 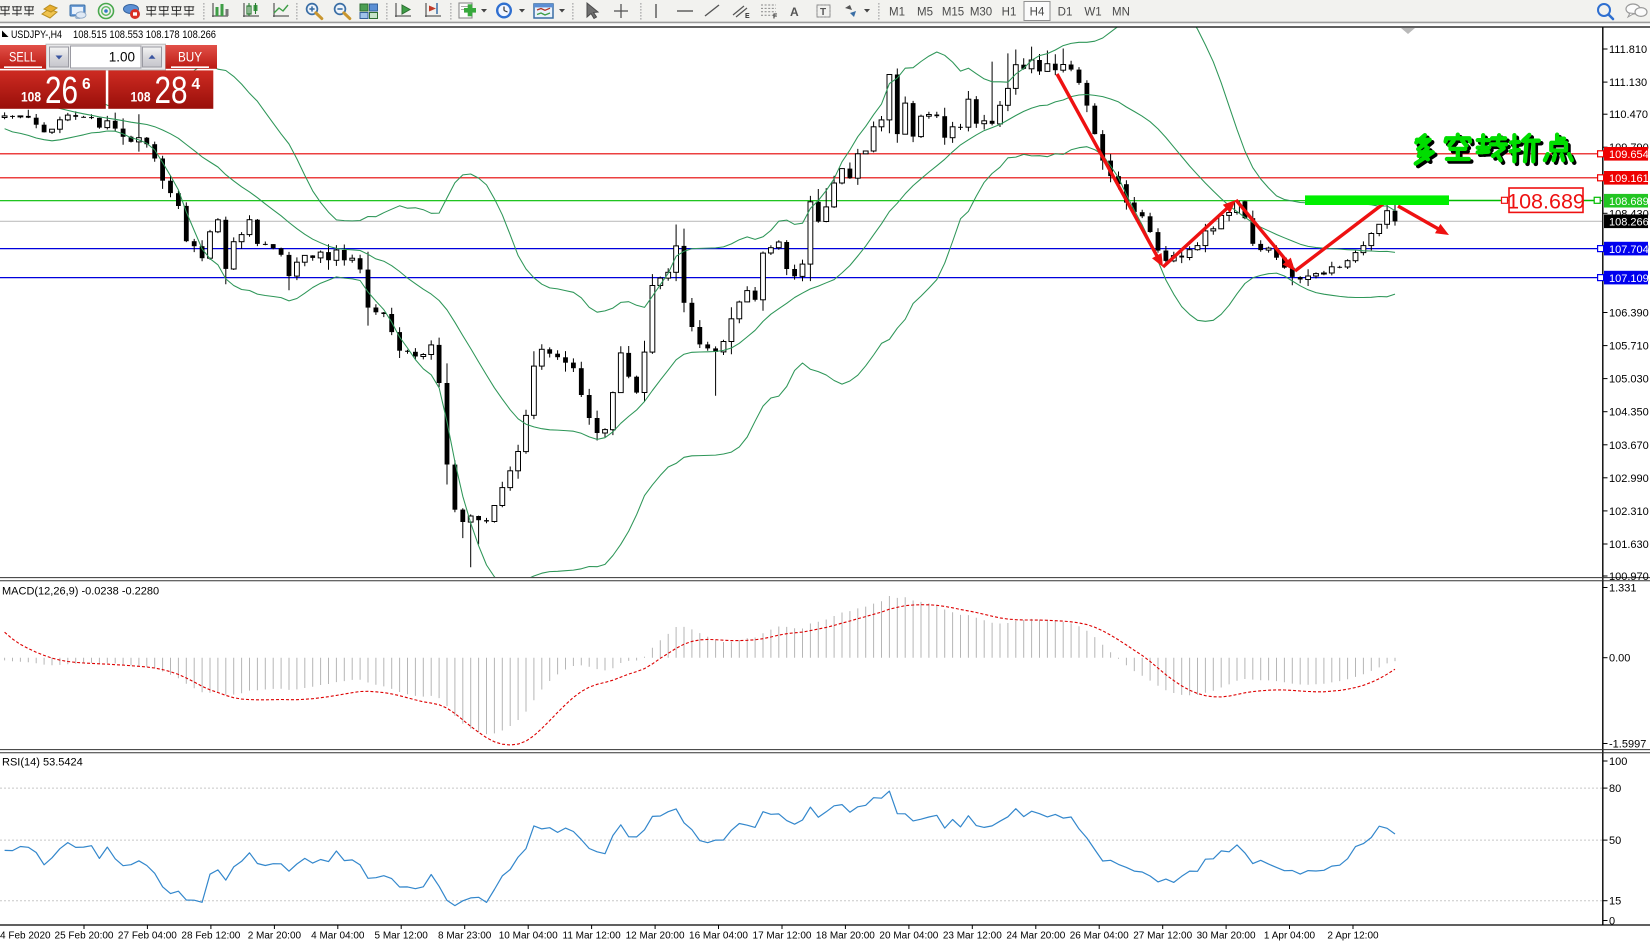 What do you see at coordinates (1009, 12) in the screenshot?
I see `svg-text: H1` at bounding box center [1009, 12].